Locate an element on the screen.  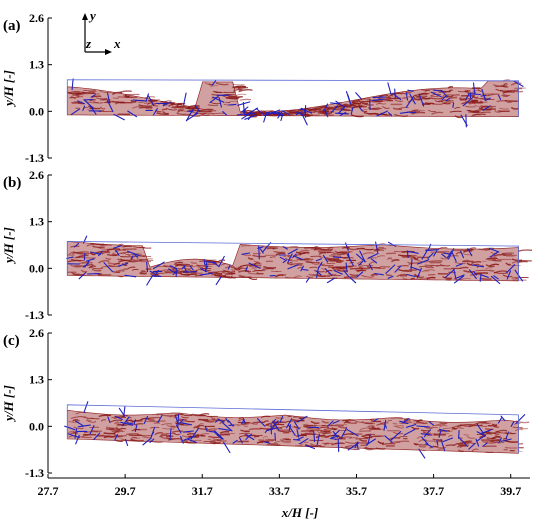
coord-x-letter: x is located at coordinates (117, 43).